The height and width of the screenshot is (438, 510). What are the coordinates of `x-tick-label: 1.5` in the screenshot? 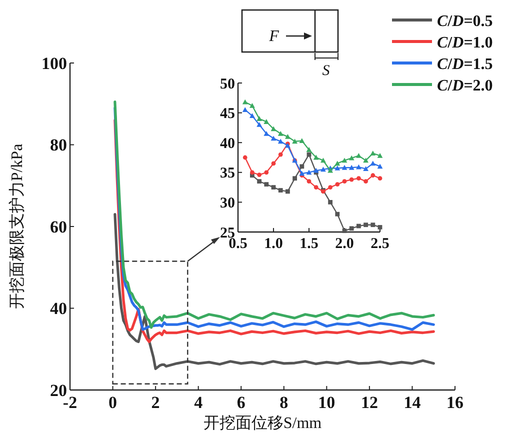 It's located at (309, 244).